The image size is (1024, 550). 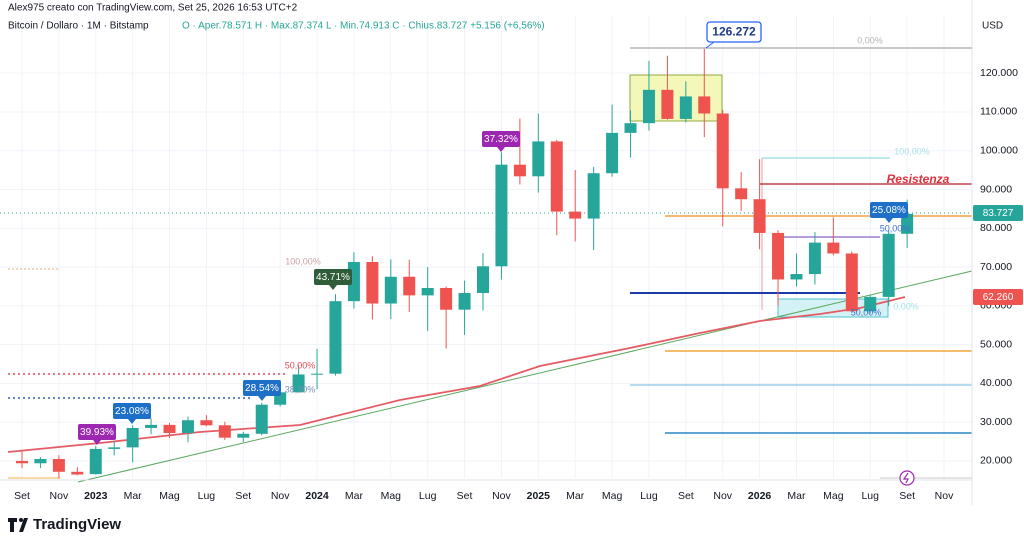 I want to click on chart-title: Bitcoin / Dollaro · 1M · Bitstamp, so click(x=78, y=26).